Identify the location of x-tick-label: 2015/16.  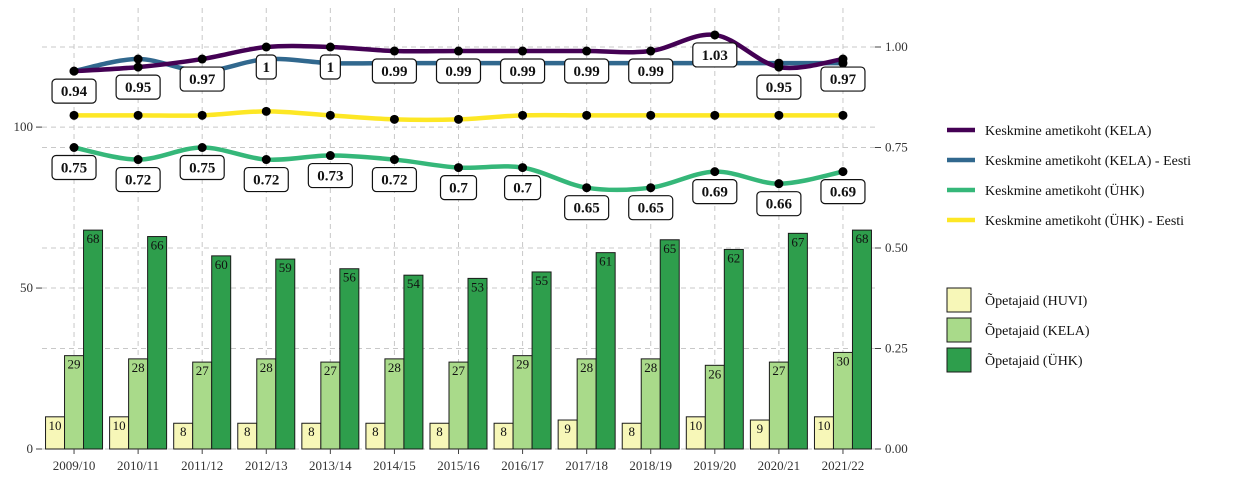
(458, 465).